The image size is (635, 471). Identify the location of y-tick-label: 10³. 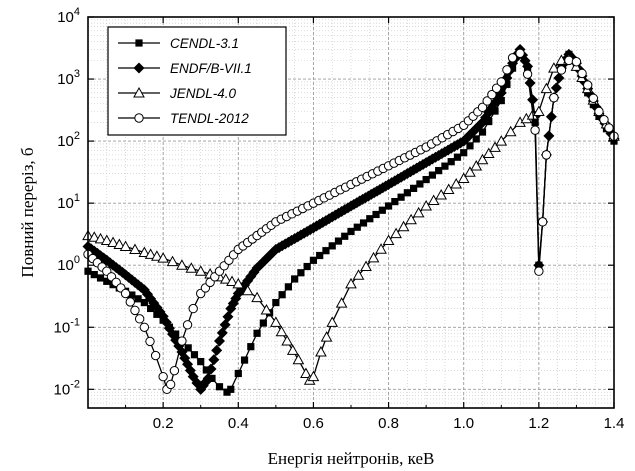
(68, 78).